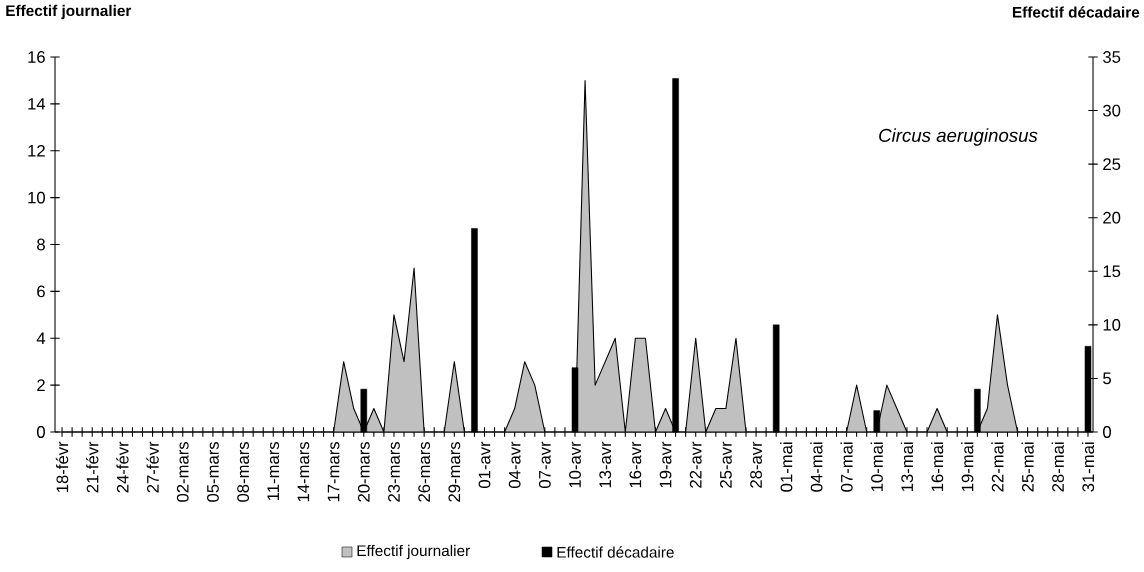 The image size is (1144, 572). Describe the element at coordinates (1027, 467) in the screenshot. I see `x-tick-label: 25-mai` at that location.